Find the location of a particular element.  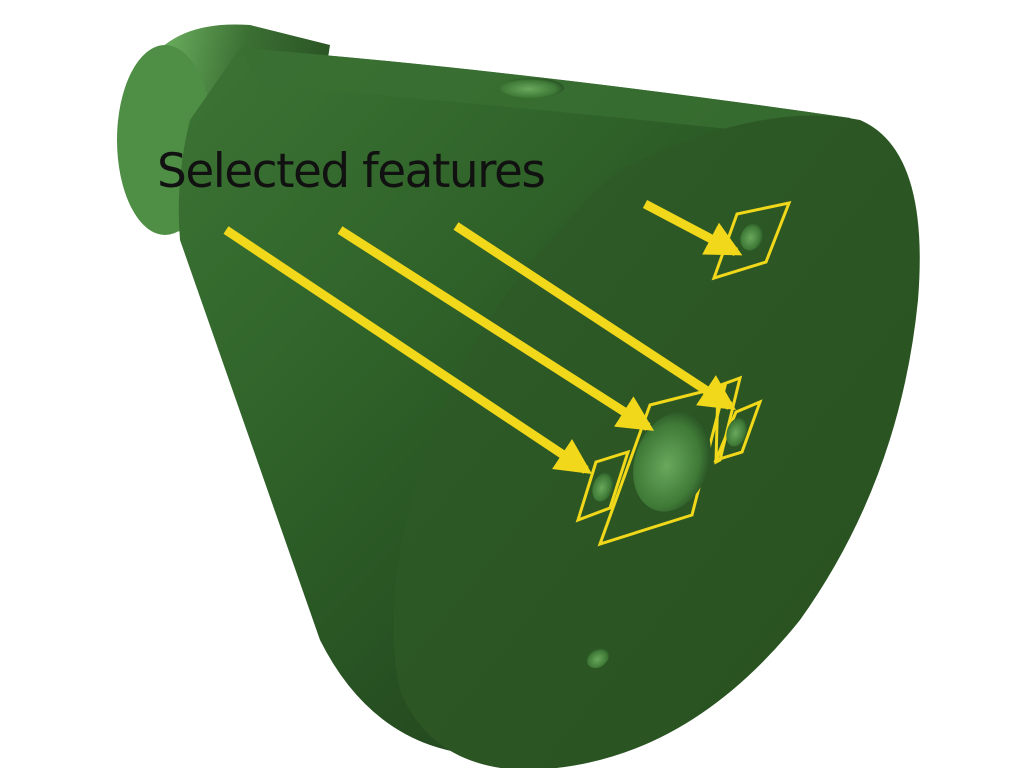

bottom-hole is located at coordinates (598, 658).